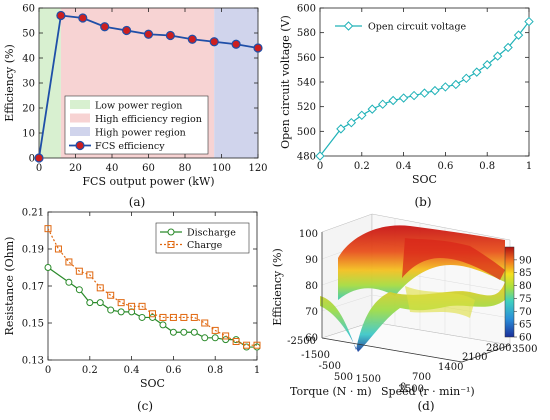 The width and height of the screenshot is (550, 420). Describe the element at coordinates (525, 338) in the screenshot. I see `colorbar-tick-label: 60` at that location.